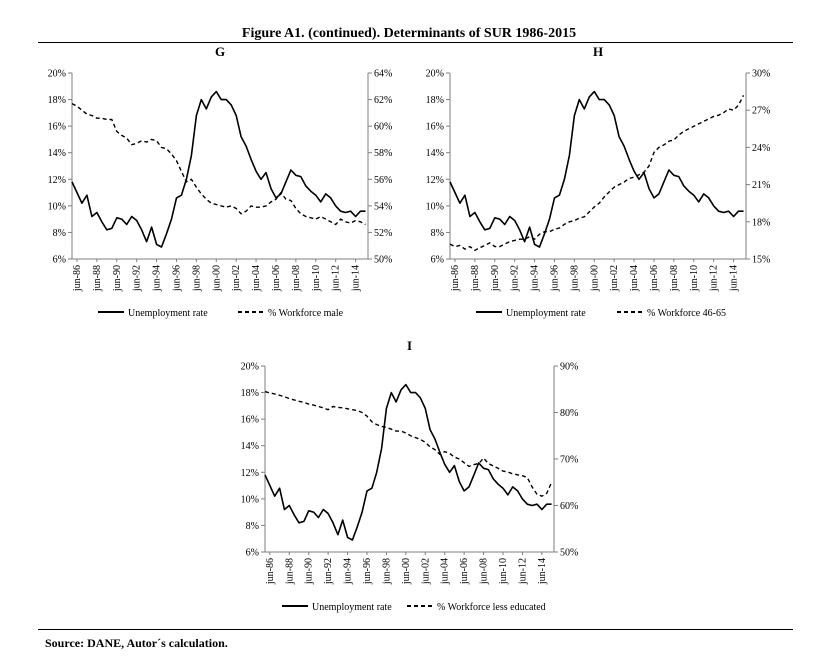  Describe the element at coordinates (136, 643) in the screenshot. I see `source-note: Source: DANE, Autor´s calculation.` at that location.